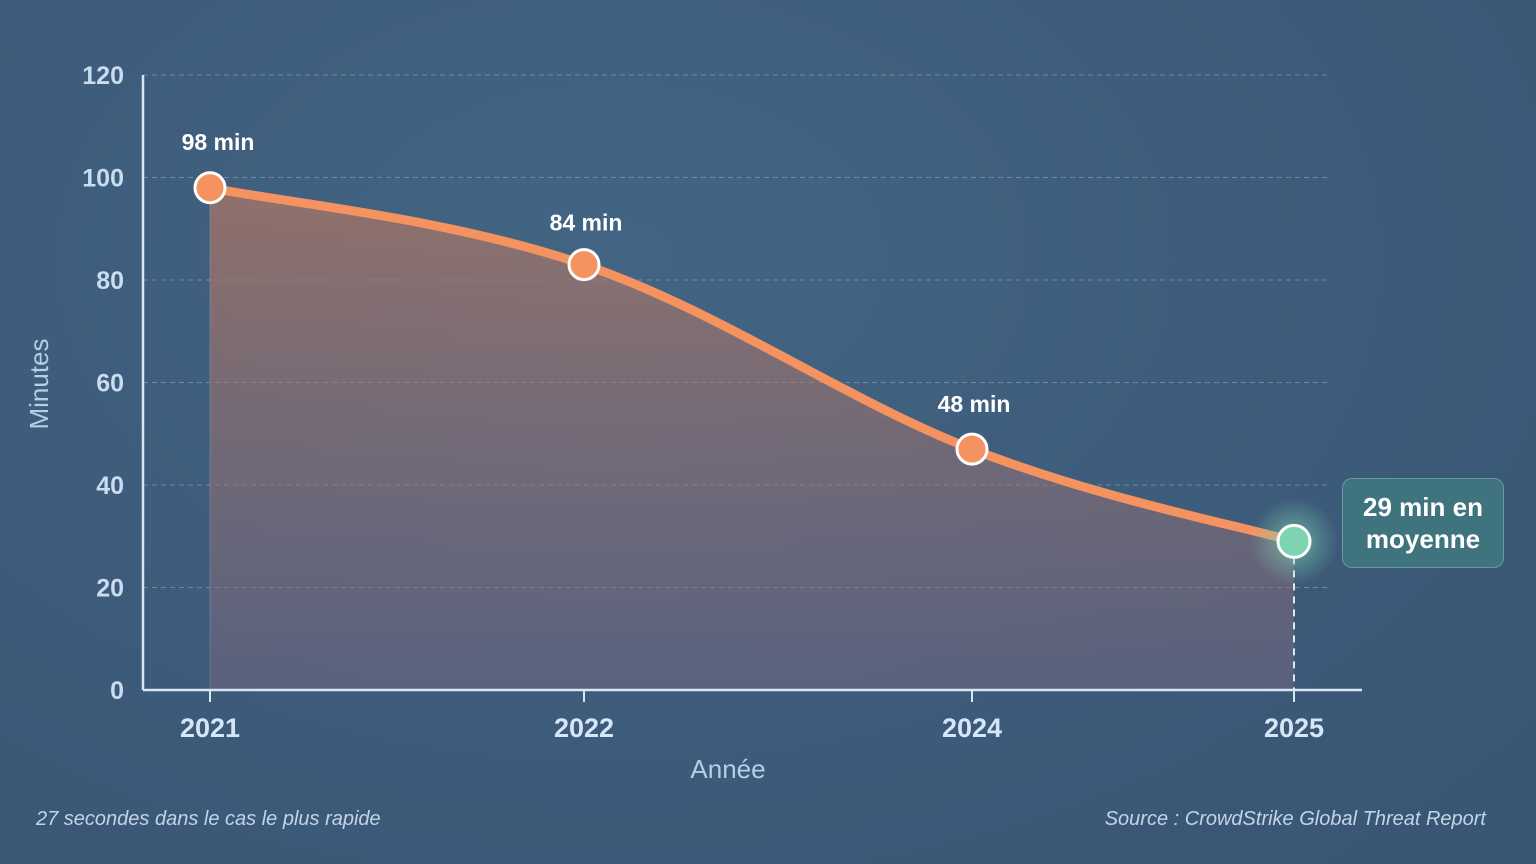 This screenshot has width=1536, height=864. I want to click on point-2025, so click(1294, 541).